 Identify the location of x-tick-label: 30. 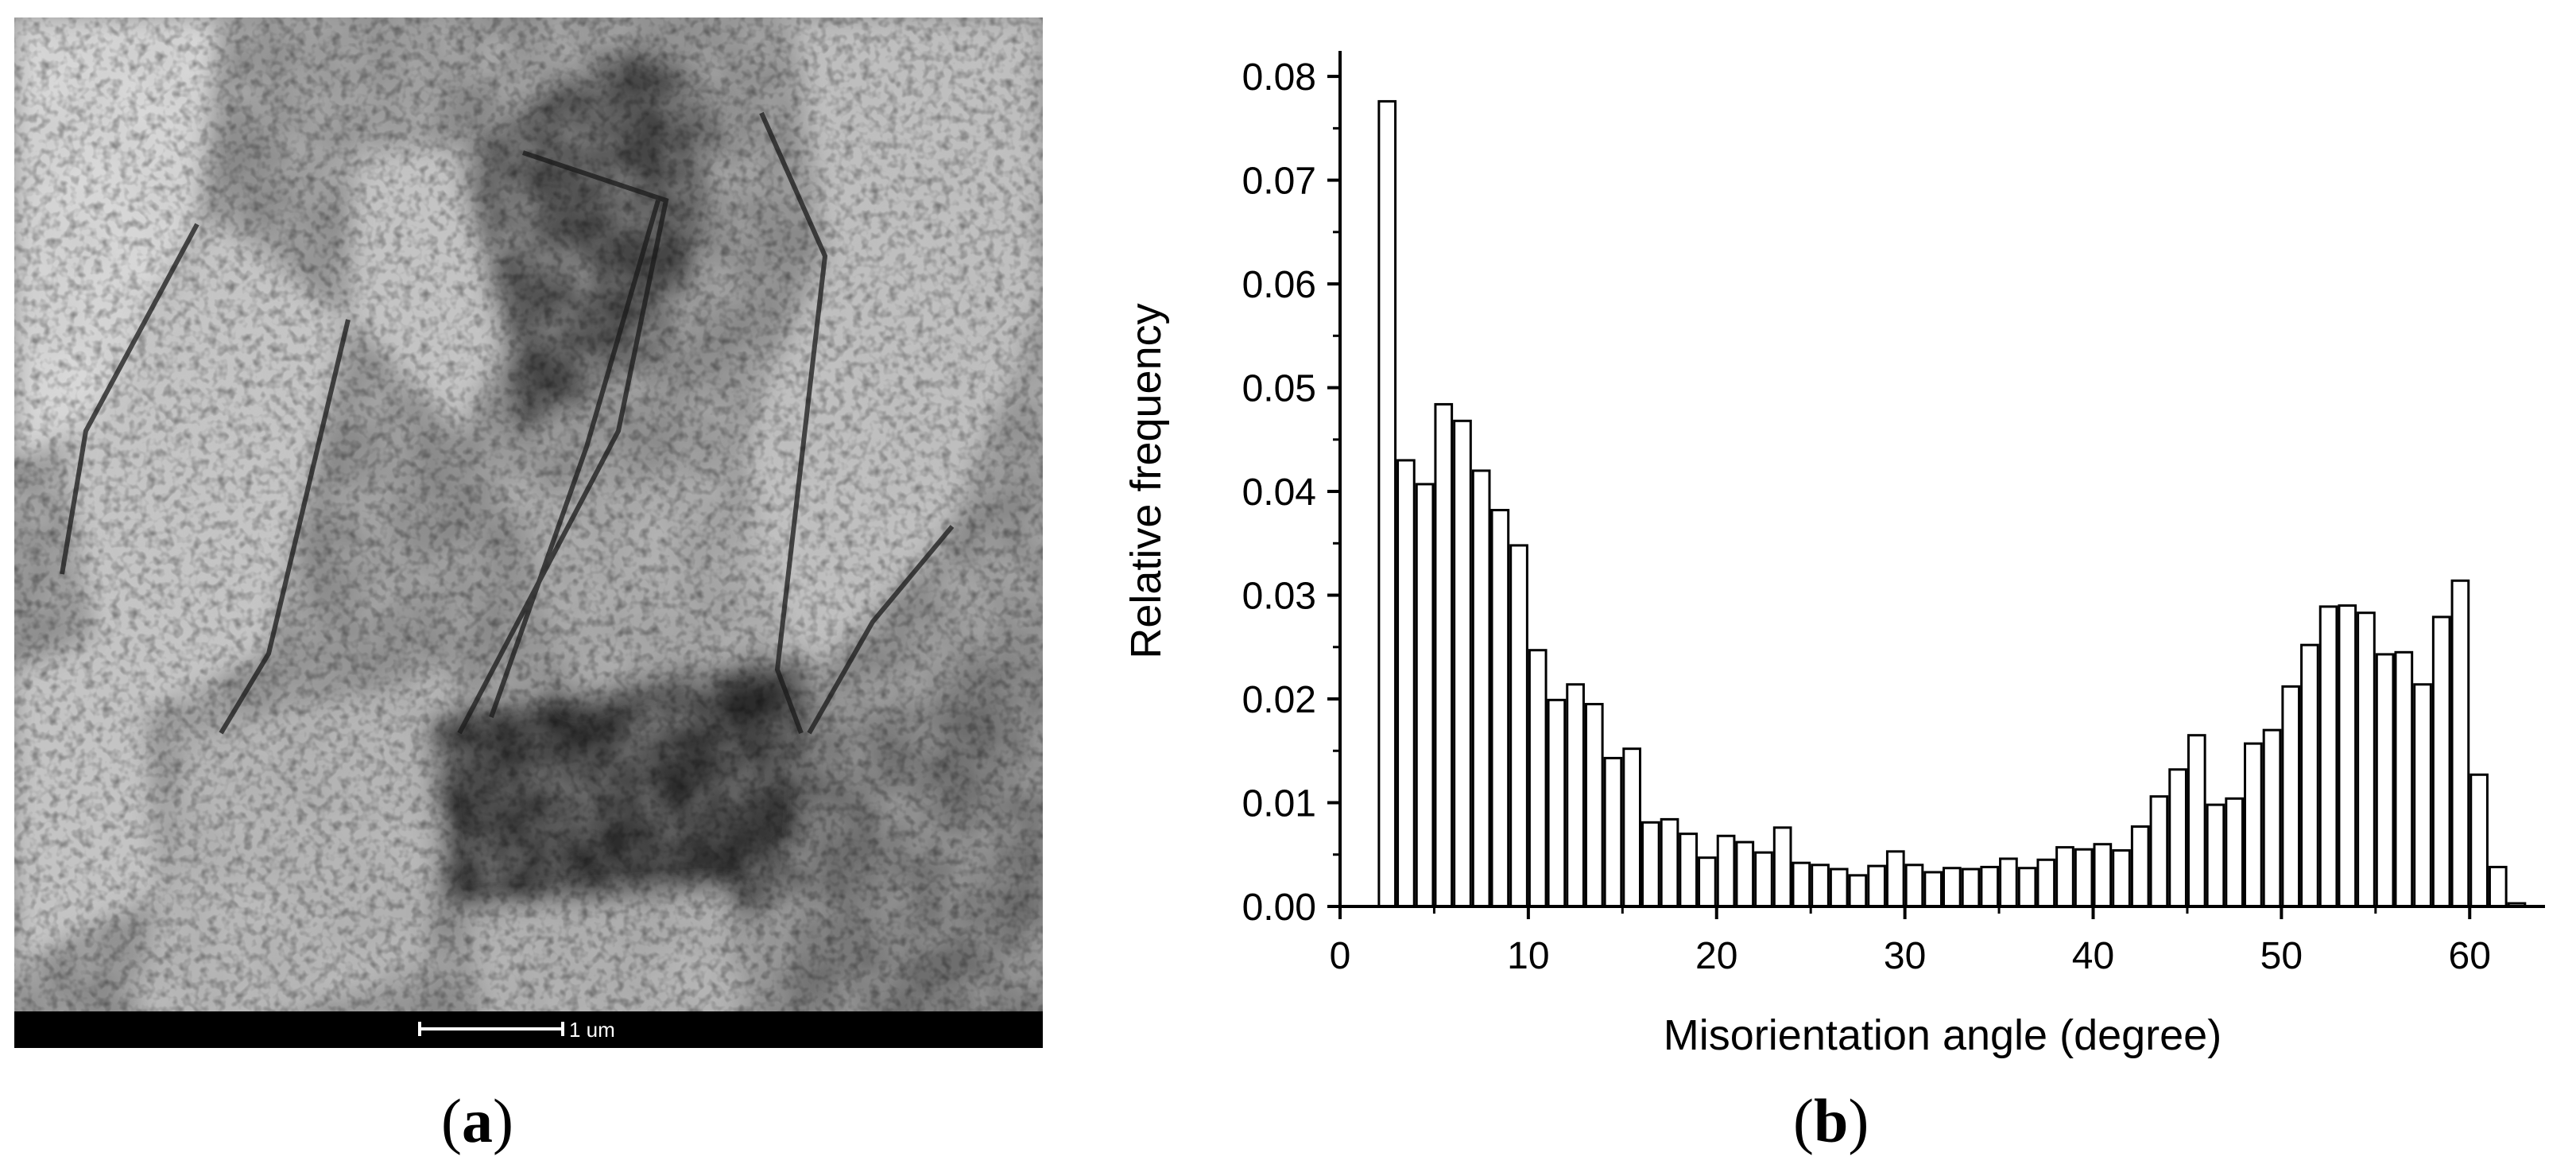
(1905, 956).